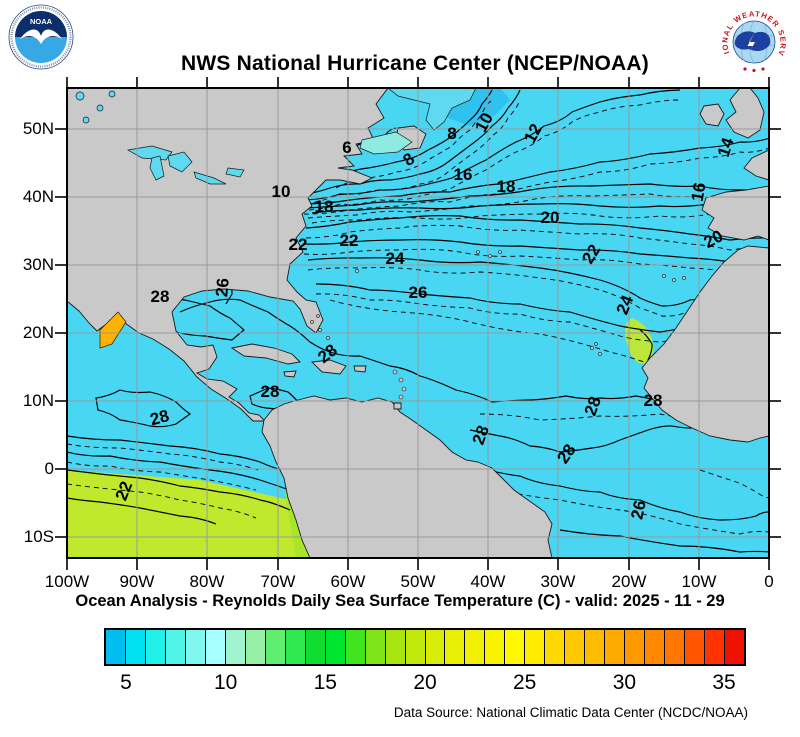 Image resolution: width=800 pixels, height=737 pixels. I want to click on nws-logo-lightning-icon, so click(752, 42).